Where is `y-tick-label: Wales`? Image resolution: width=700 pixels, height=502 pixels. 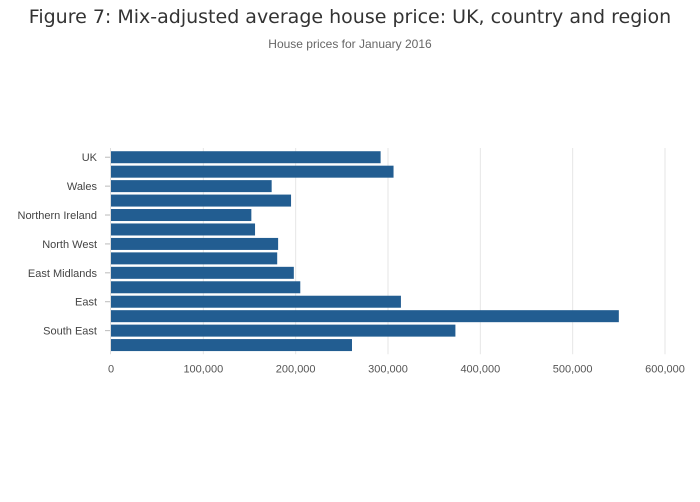
y-tick-label: Wales is located at coordinates (82, 187).